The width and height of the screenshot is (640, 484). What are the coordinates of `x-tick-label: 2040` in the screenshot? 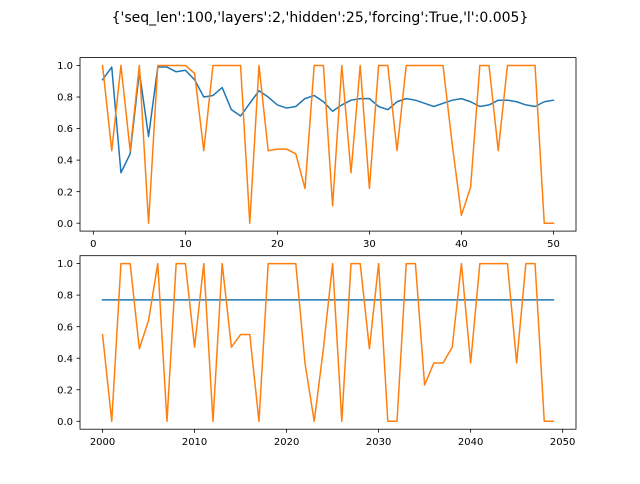 It's located at (470, 442).